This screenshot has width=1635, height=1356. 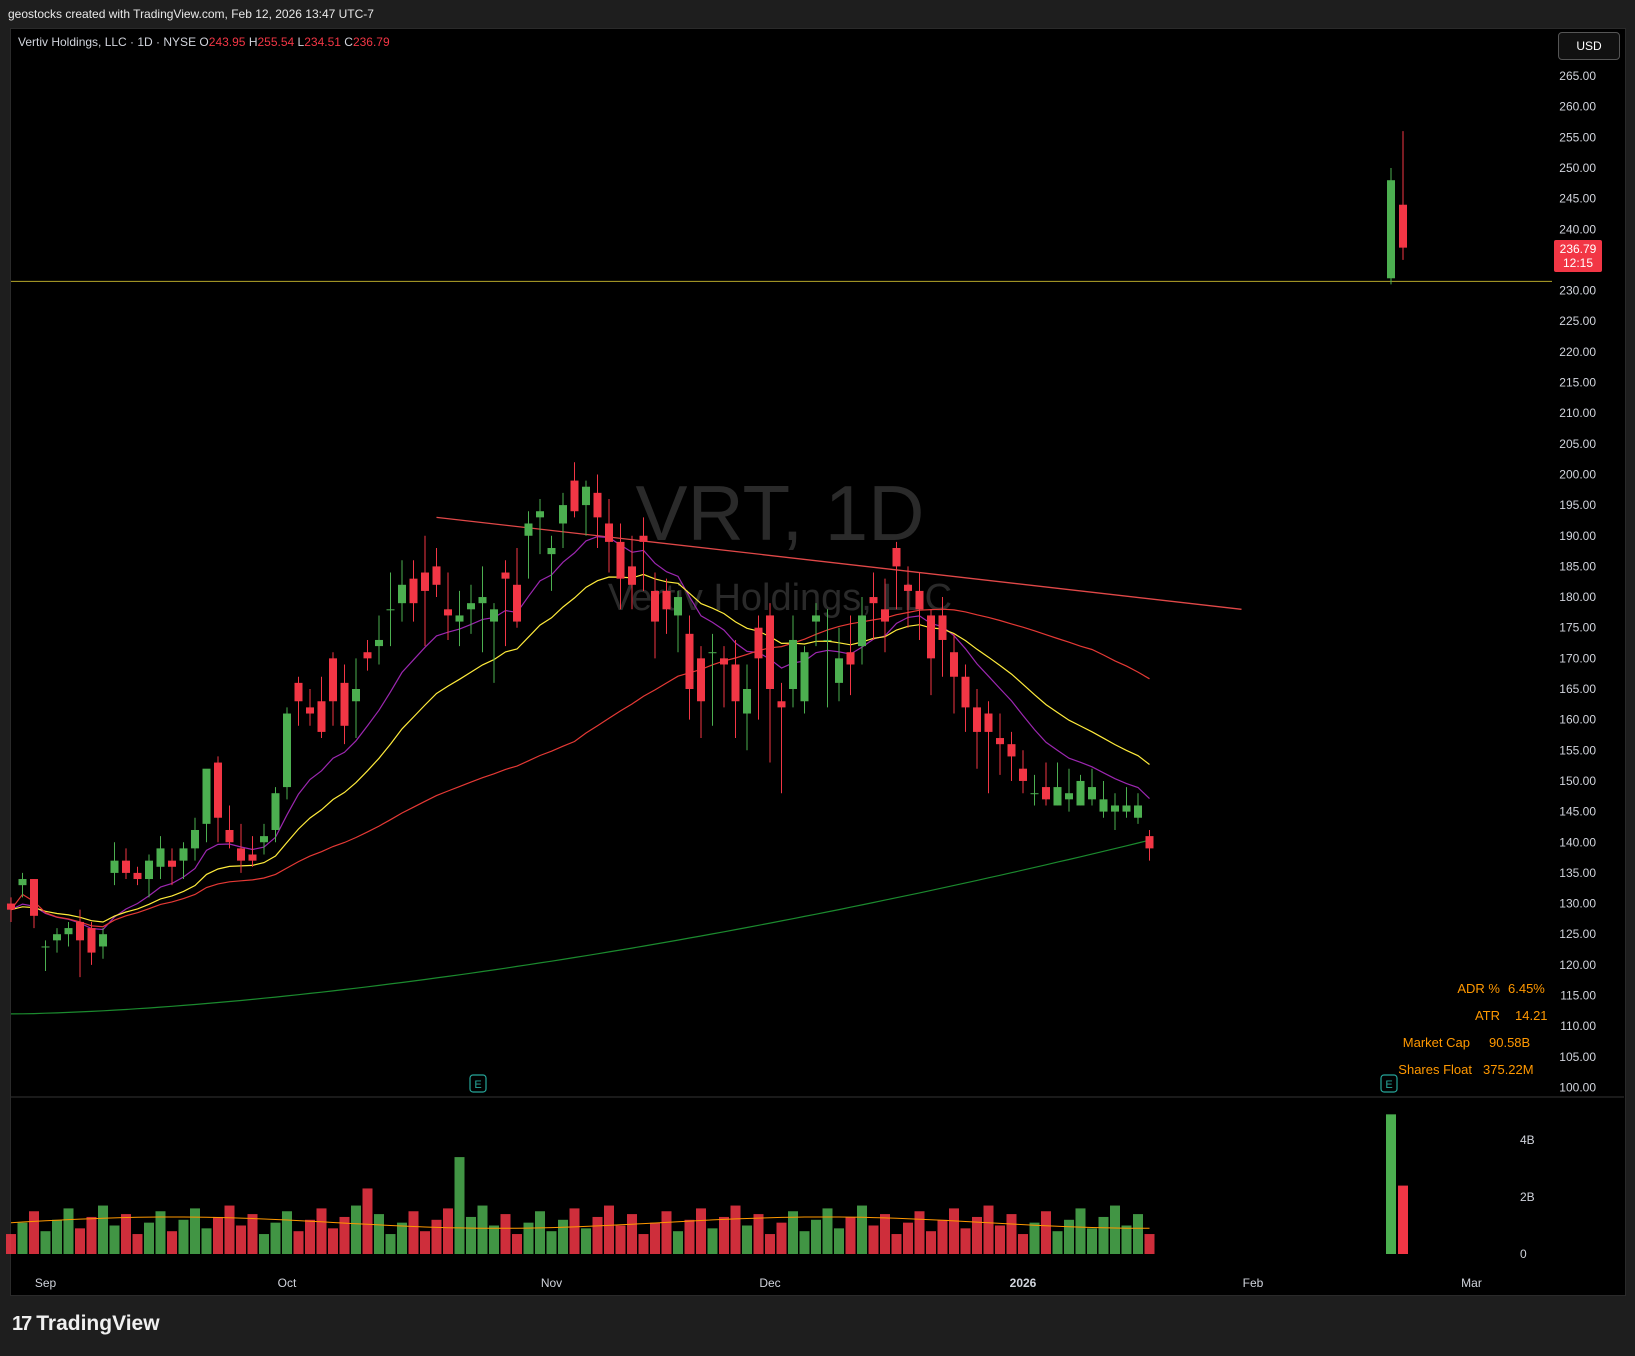 What do you see at coordinates (1577, 352) in the screenshot?
I see `y-tick-label: 220.00` at bounding box center [1577, 352].